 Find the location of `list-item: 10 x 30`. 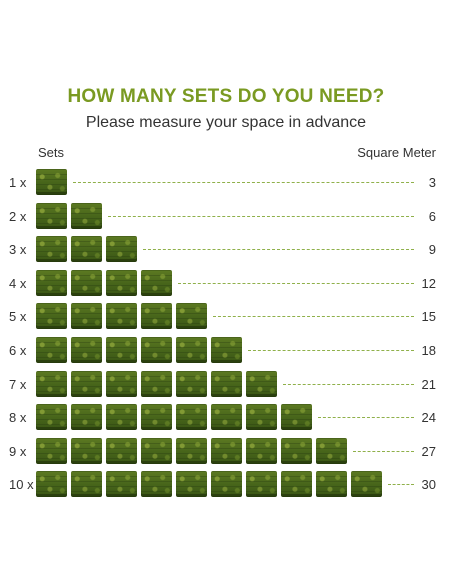

list-item: 10 x 30 is located at coordinates (226, 485).